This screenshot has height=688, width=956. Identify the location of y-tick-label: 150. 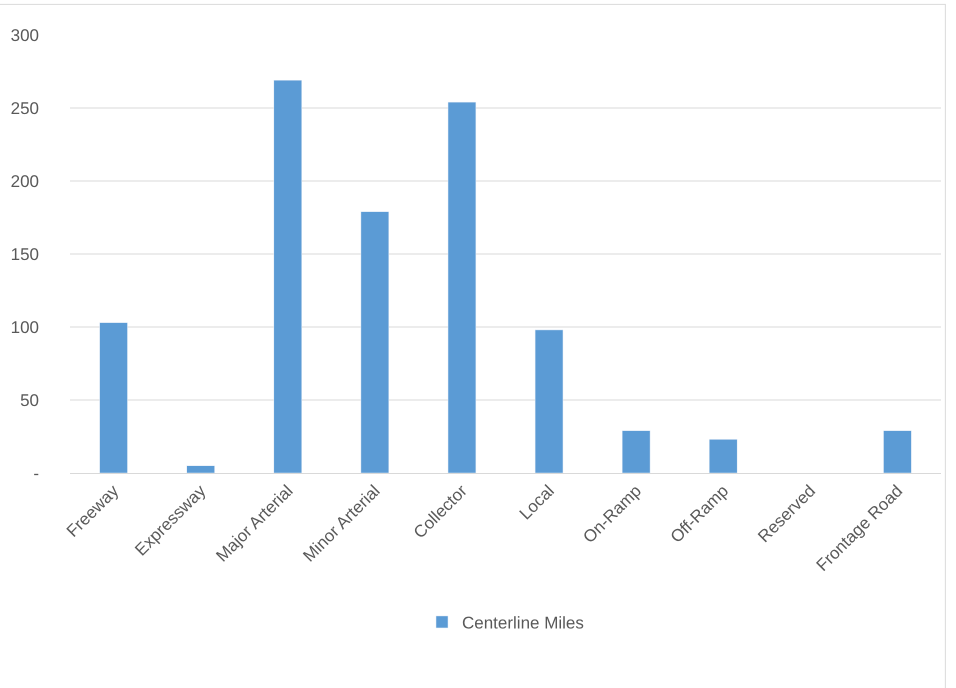
(24, 254).